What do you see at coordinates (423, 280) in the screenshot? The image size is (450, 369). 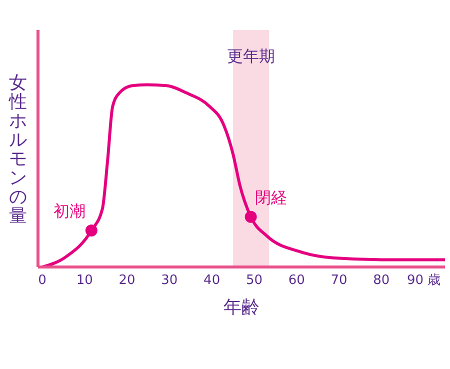 I see `x-tick-label: 90 歳` at bounding box center [423, 280].